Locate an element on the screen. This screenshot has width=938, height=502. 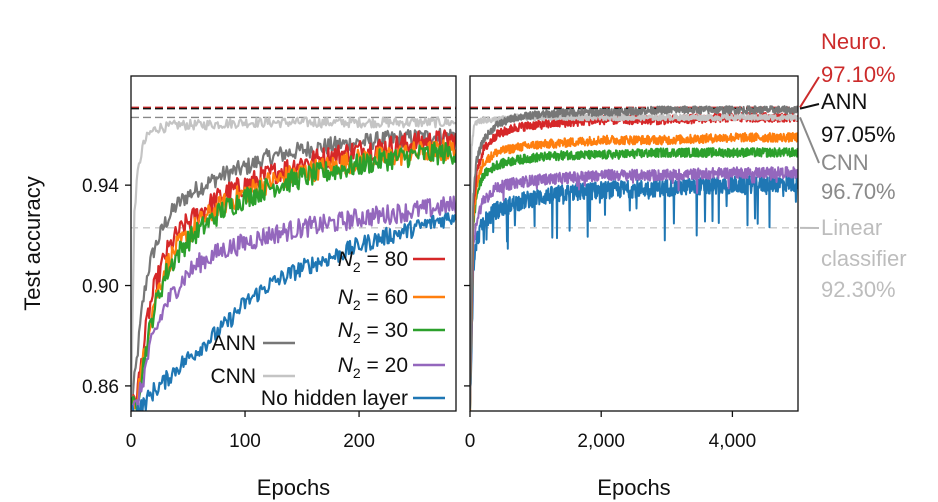
series-line-left-no-hidden-layer is located at coordinates (293, 311).